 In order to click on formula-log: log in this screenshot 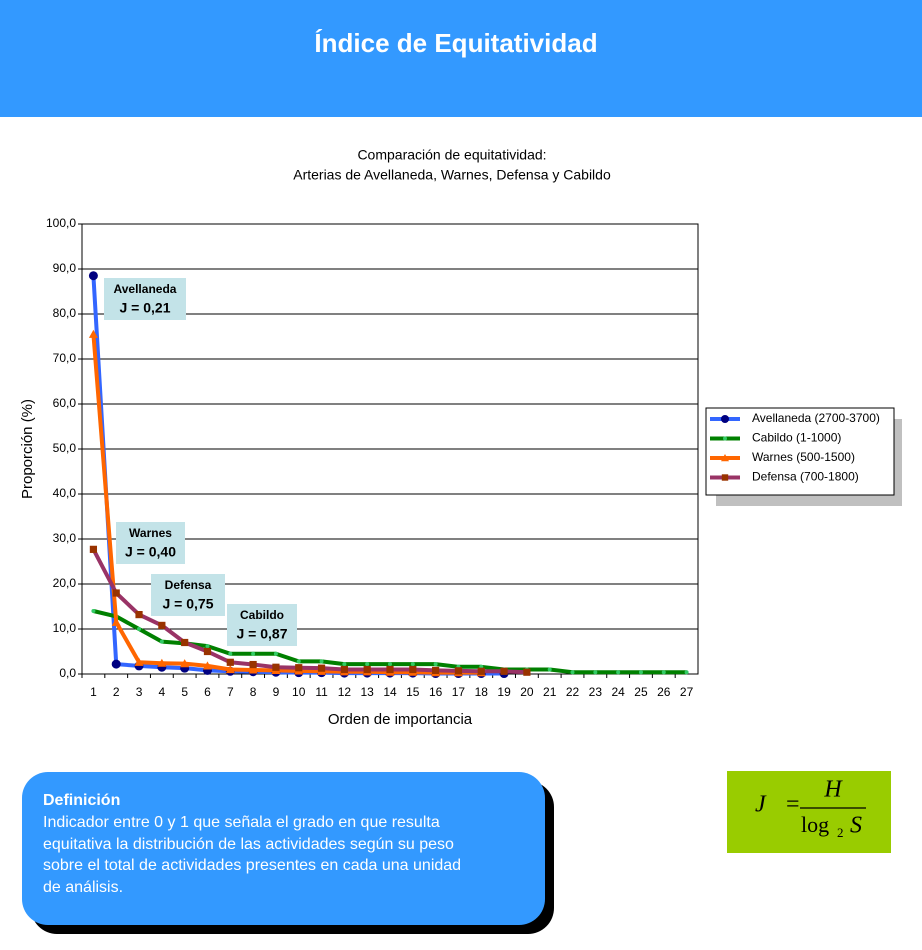, I will do `click(815, 824)`.